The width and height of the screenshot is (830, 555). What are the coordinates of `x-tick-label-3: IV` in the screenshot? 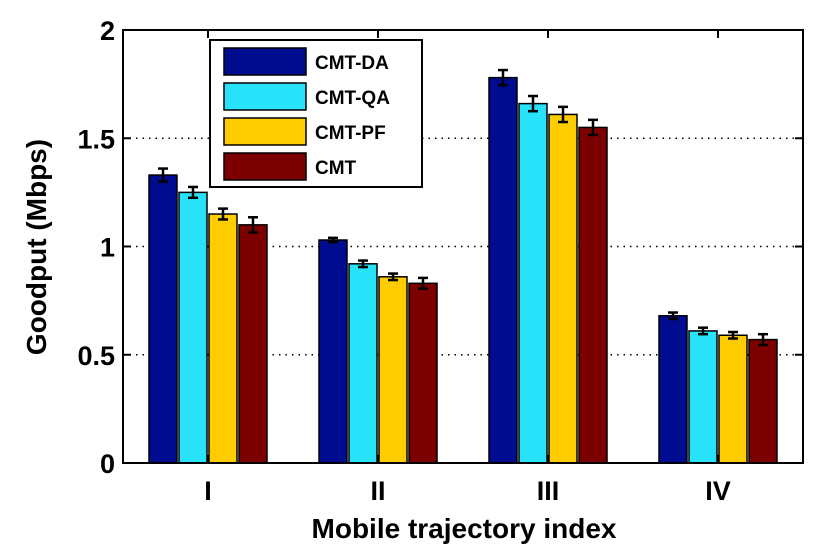 It's located at (718, 491).